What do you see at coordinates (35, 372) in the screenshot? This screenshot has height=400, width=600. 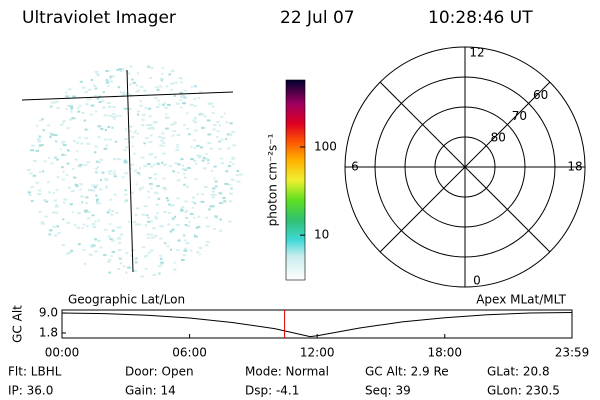 I see `info-text: Flt: LBHL` at bounding box center [35, 372].